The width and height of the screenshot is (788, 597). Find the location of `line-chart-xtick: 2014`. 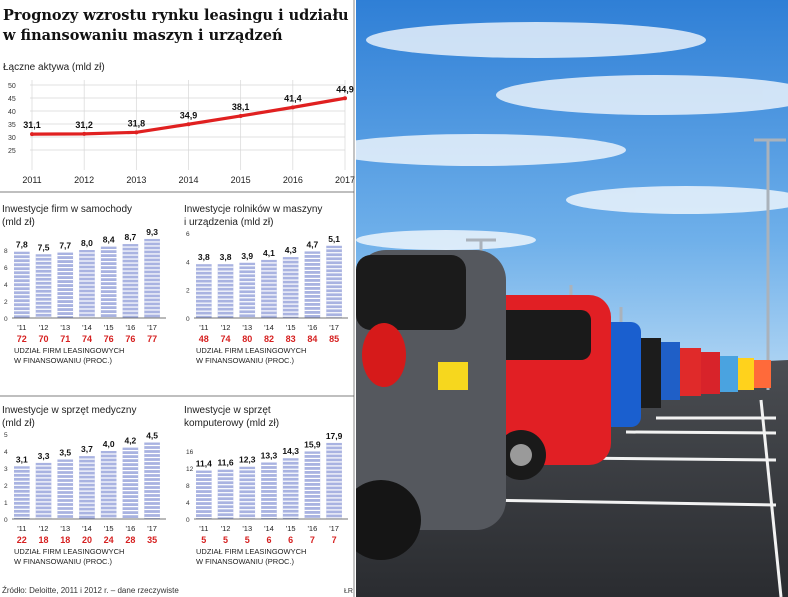

line-chart-xtick: 2014 is located at coordinates (188, 180).